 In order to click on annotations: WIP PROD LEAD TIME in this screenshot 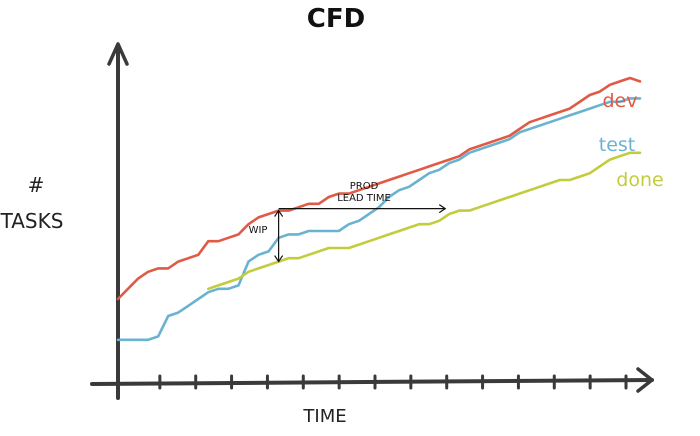, I will do `click(348, 222)`.